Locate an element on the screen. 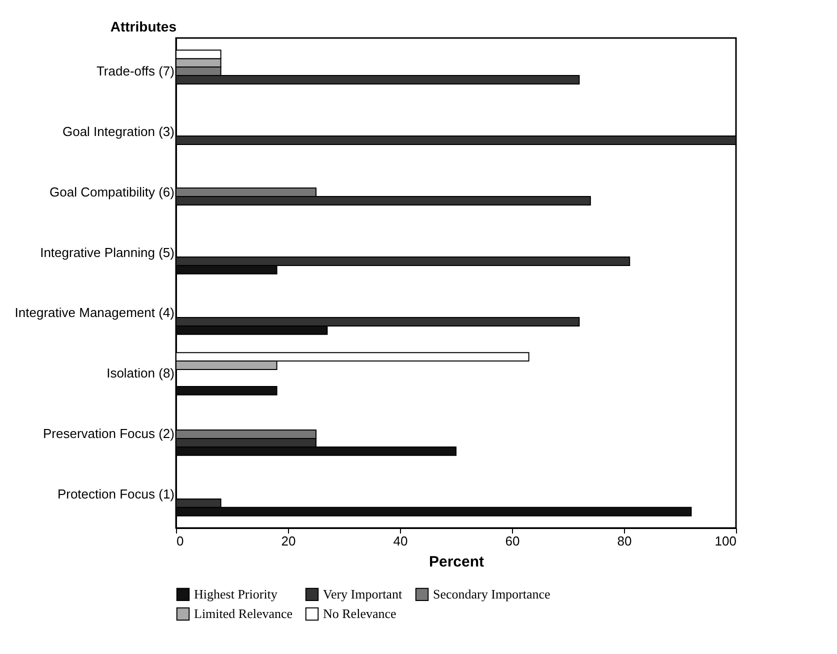 The width and height of the screenshot is (837, 654). x-tick-label: 0 is located at coordinates (180, 541).